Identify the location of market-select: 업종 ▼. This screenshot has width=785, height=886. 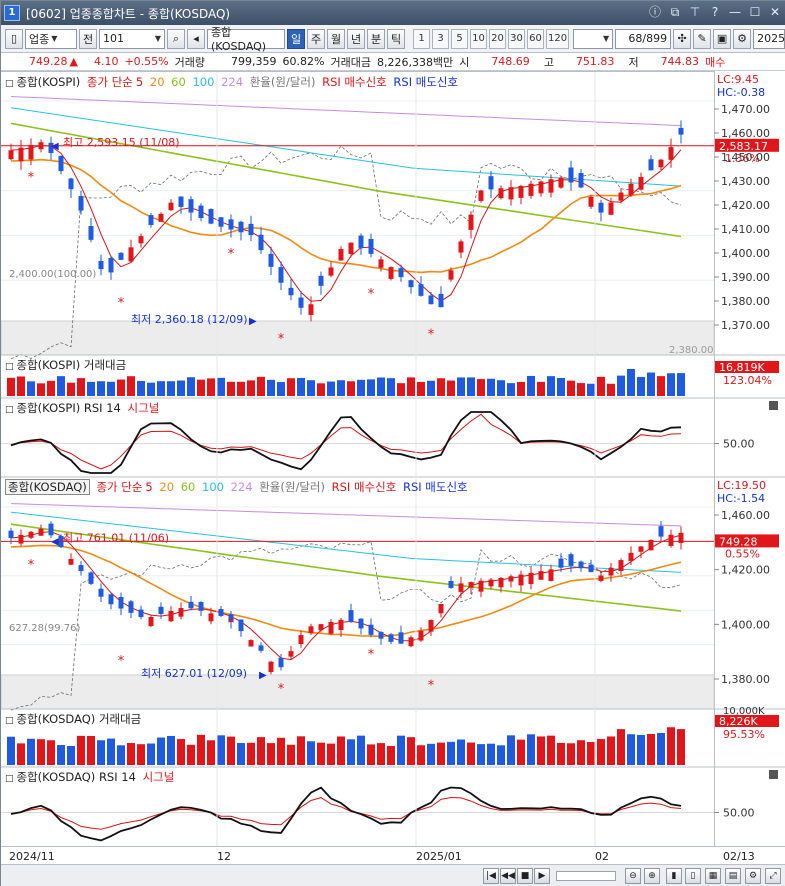
(51, 39).